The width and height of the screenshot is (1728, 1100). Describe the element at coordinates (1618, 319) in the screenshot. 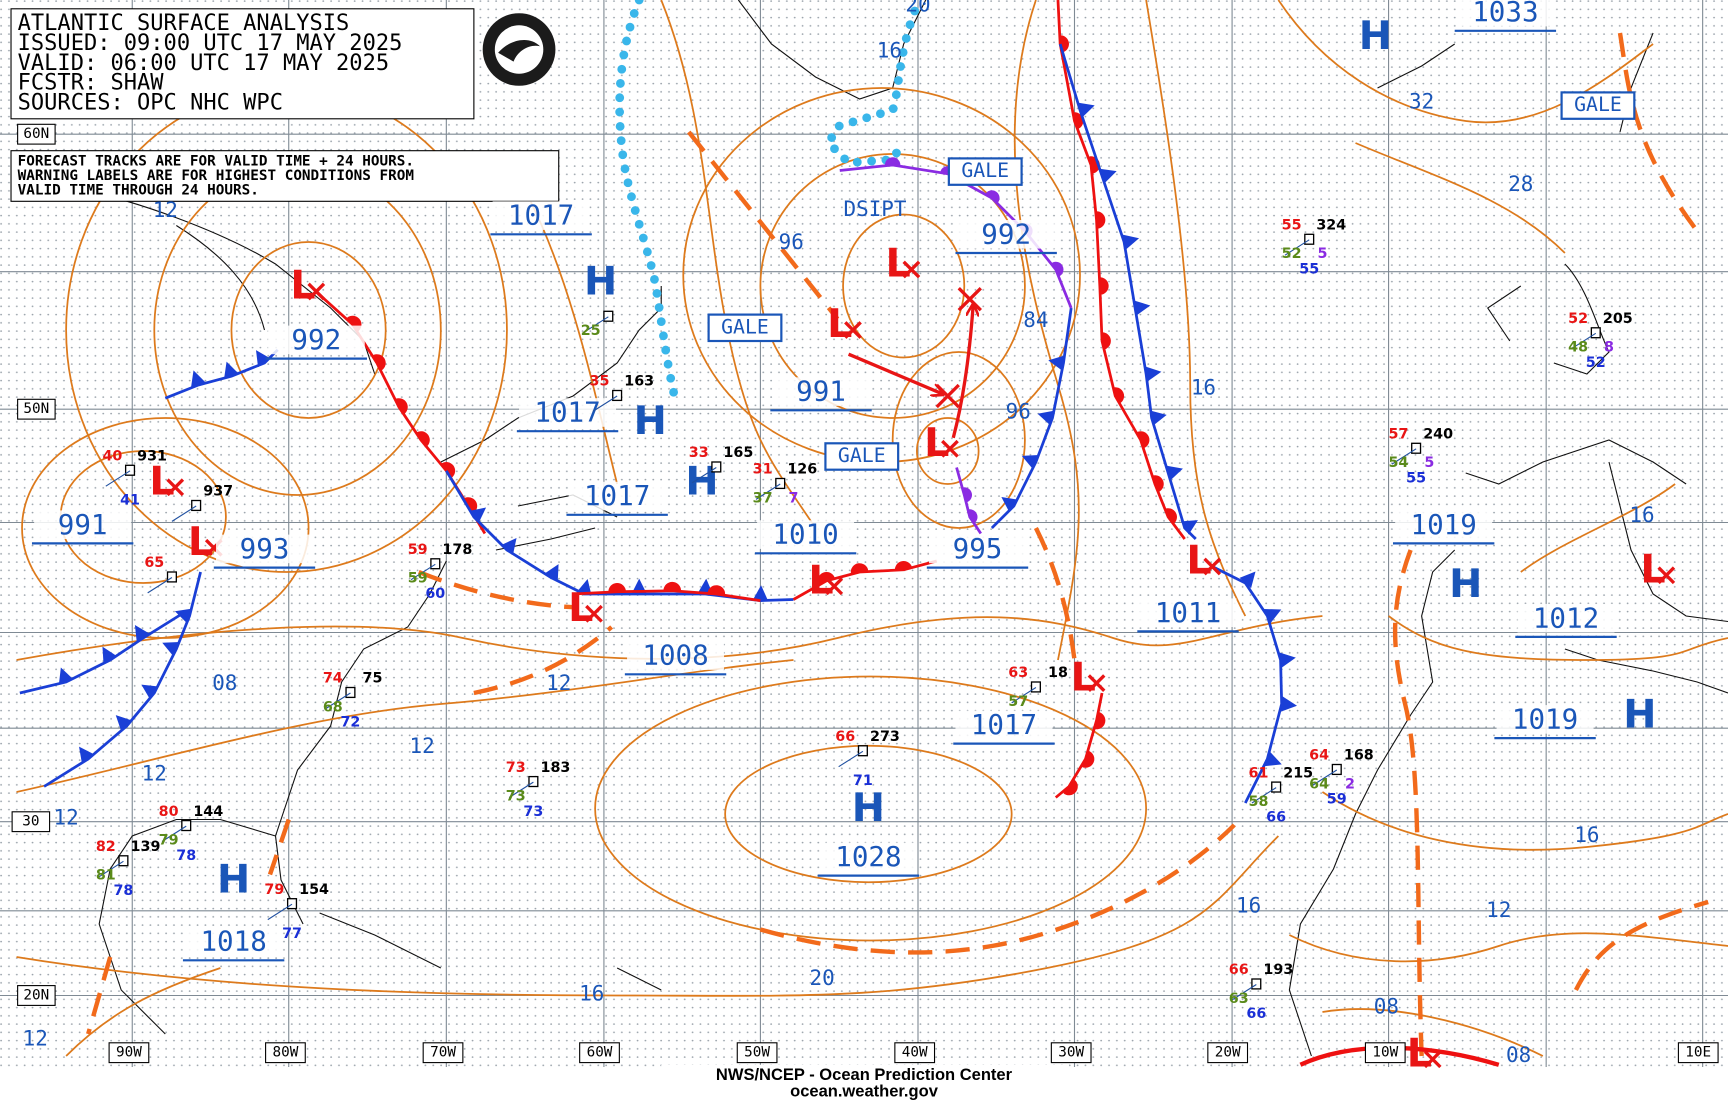

I see `station-pressure: 205` at that location.